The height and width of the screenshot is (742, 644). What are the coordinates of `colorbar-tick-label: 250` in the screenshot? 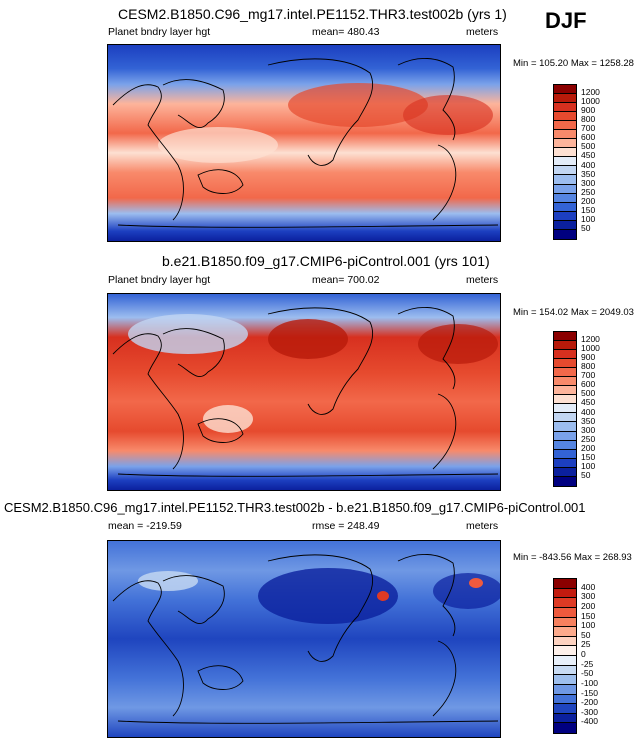 It's located at (588, 191).